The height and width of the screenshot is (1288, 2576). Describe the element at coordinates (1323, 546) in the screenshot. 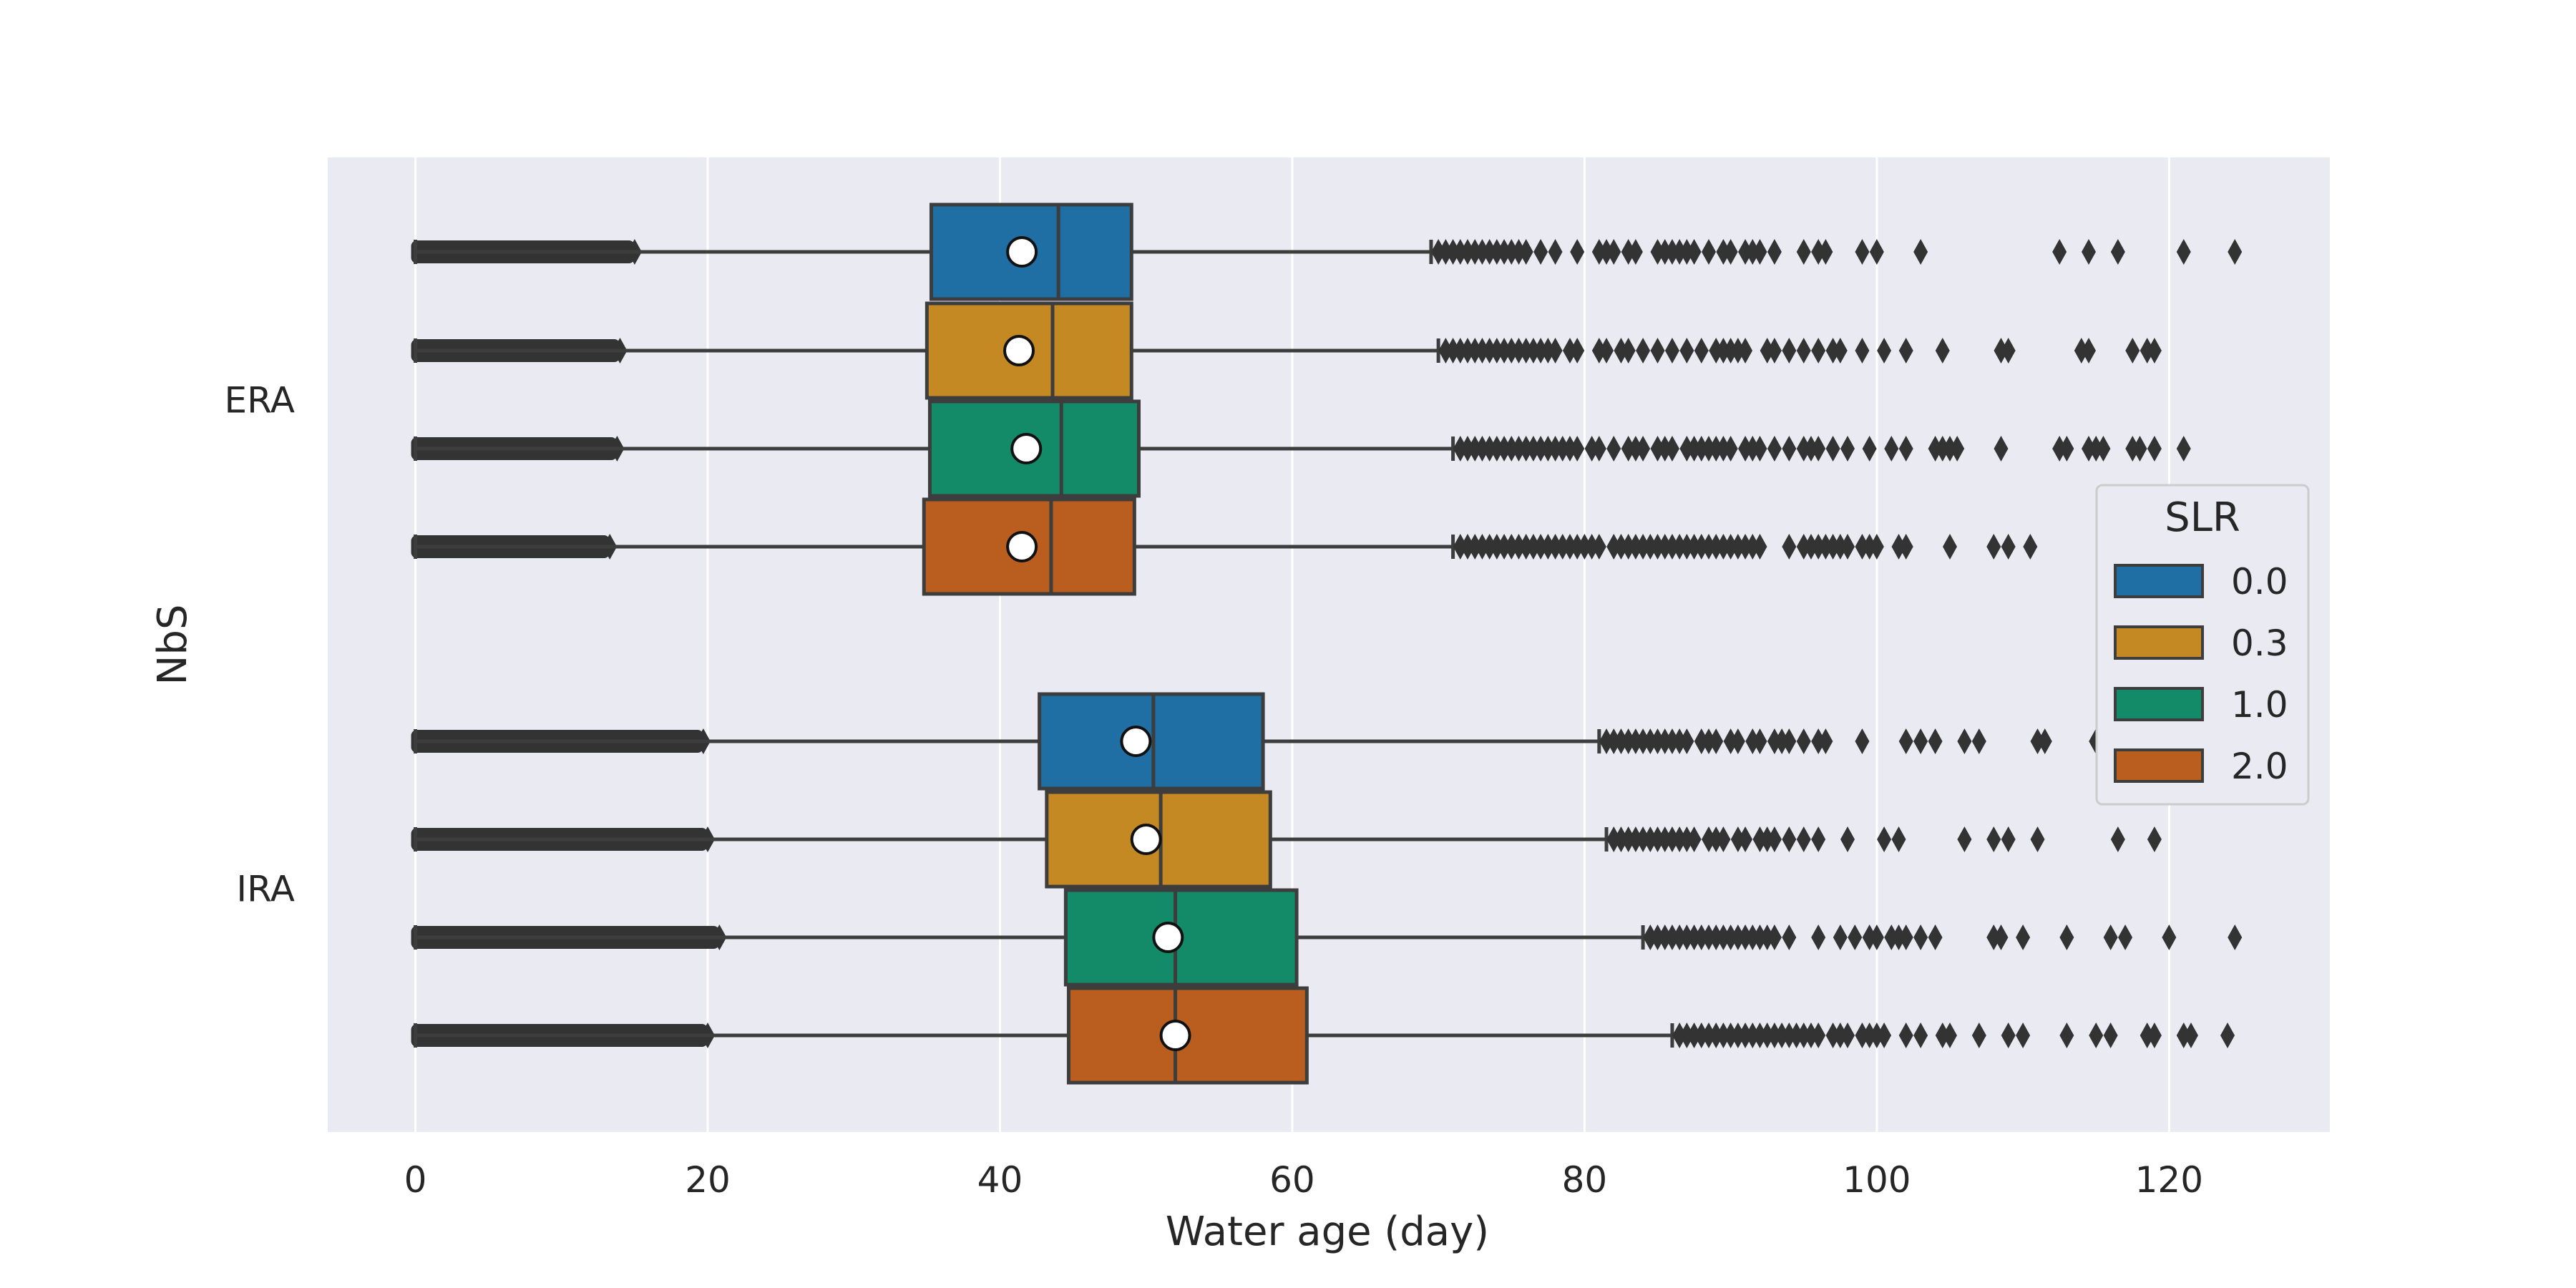

I see `box-ERA-2.0` at that location.